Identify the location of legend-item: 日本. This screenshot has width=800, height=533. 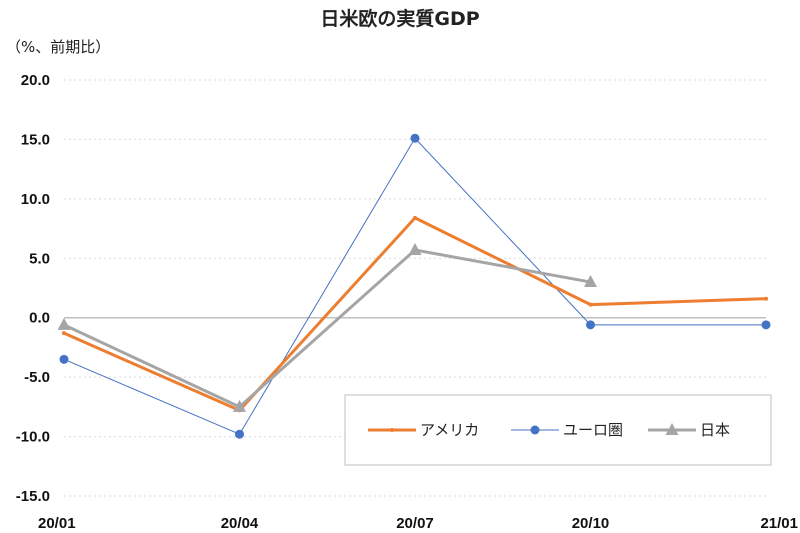
(689, 430).